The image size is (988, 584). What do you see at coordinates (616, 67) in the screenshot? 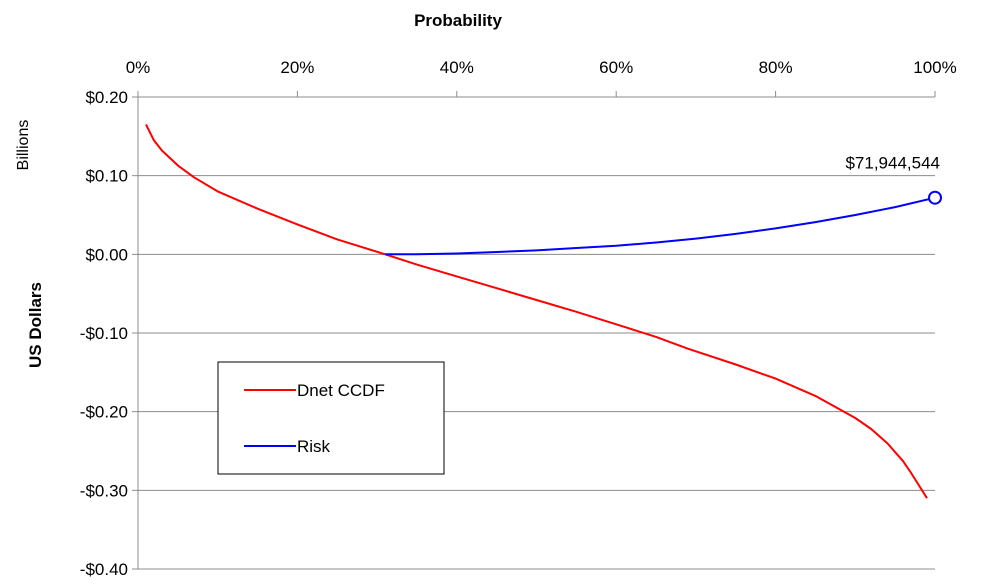
I see `x-tick-label: 60%` at bounding box center [616, 67].